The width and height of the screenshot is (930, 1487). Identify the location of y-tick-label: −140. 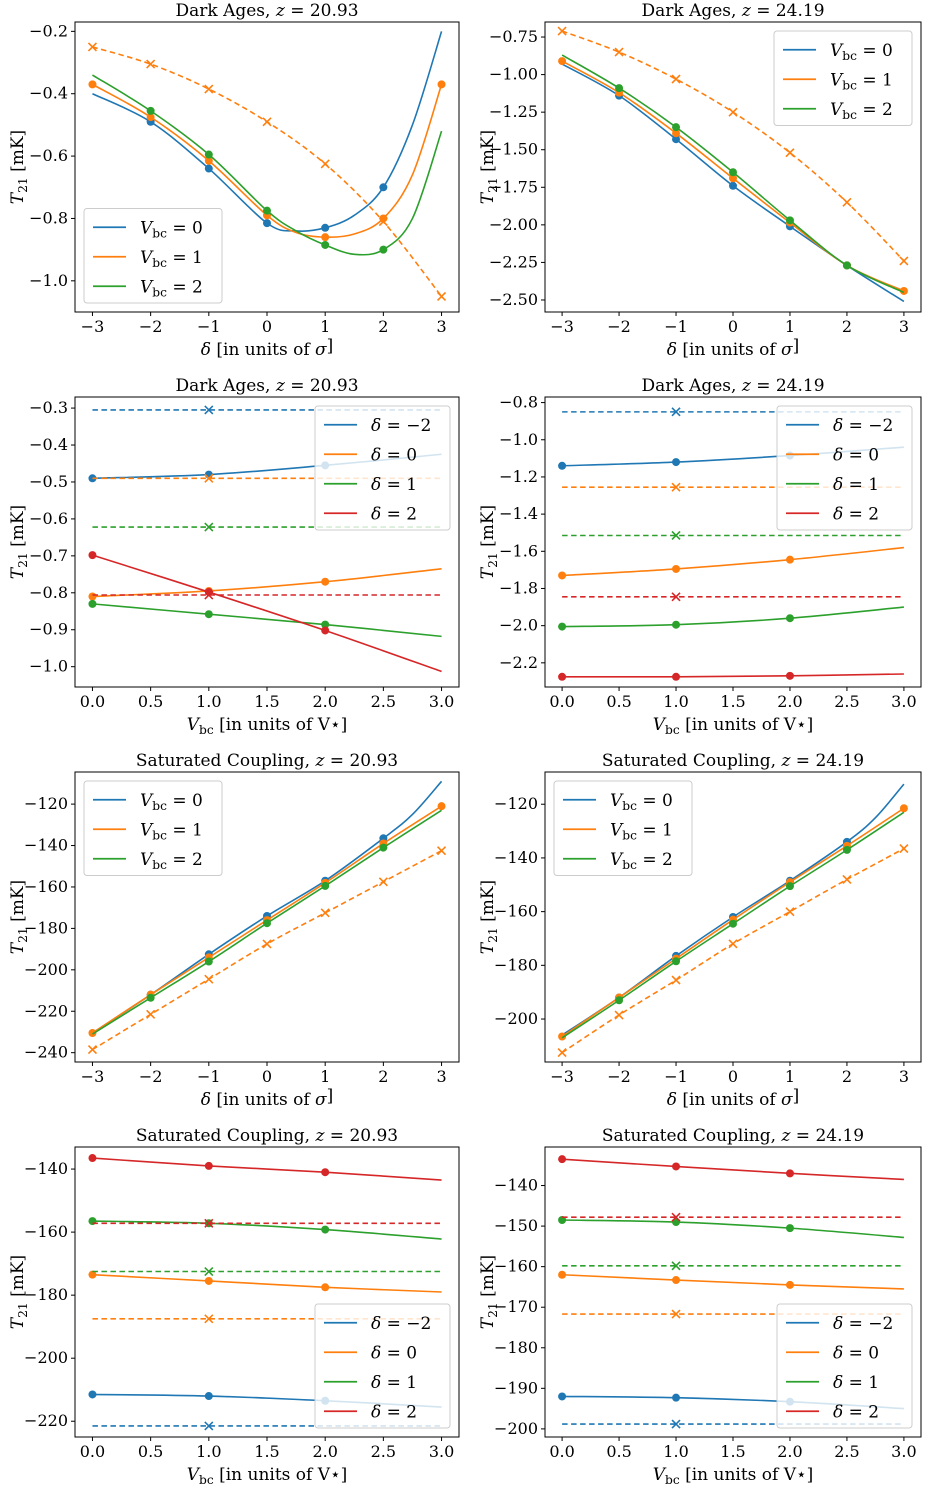
(46, 1168).